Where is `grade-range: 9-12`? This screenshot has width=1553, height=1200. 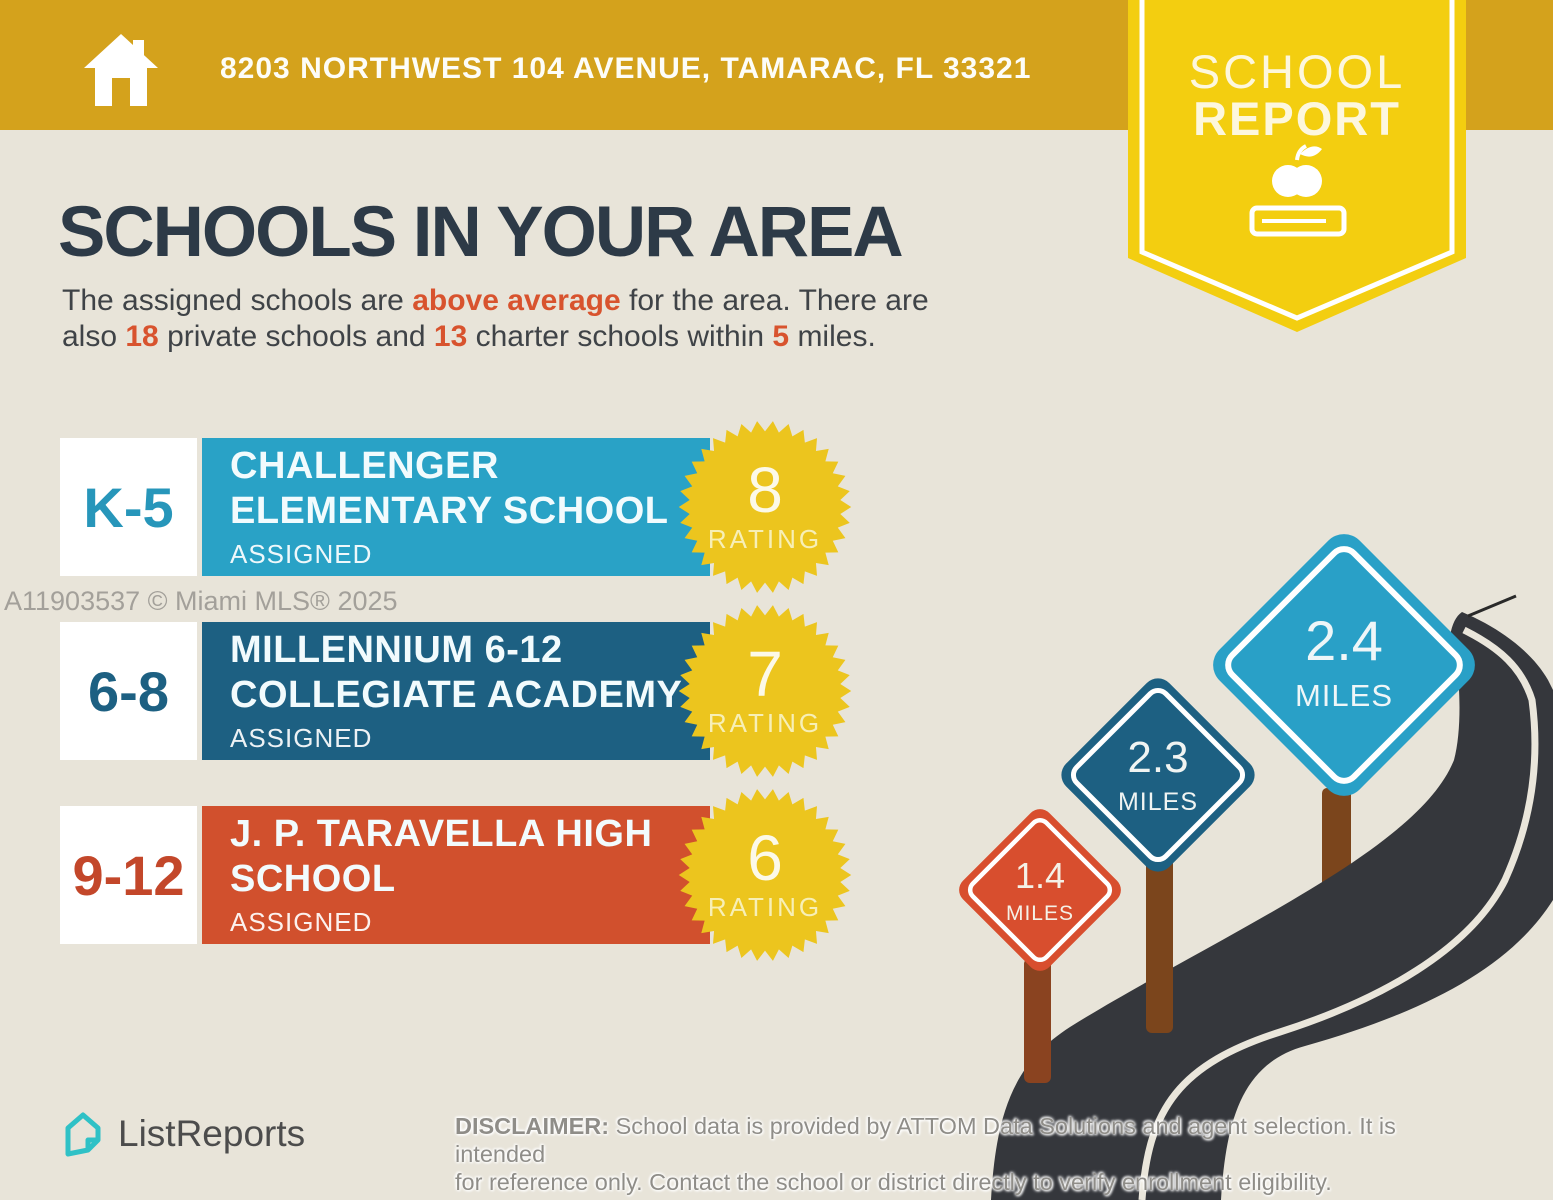 grade-range: 9-12 is located at coordinates (128, 875).